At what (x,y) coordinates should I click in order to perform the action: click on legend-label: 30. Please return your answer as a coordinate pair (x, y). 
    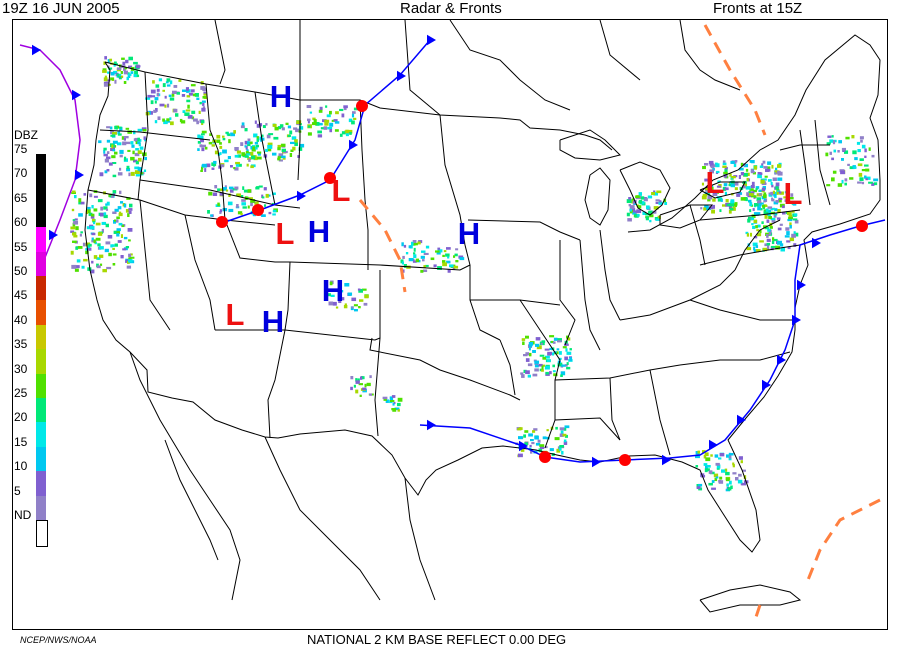
    Looking at the image, I should click on (21, 368).